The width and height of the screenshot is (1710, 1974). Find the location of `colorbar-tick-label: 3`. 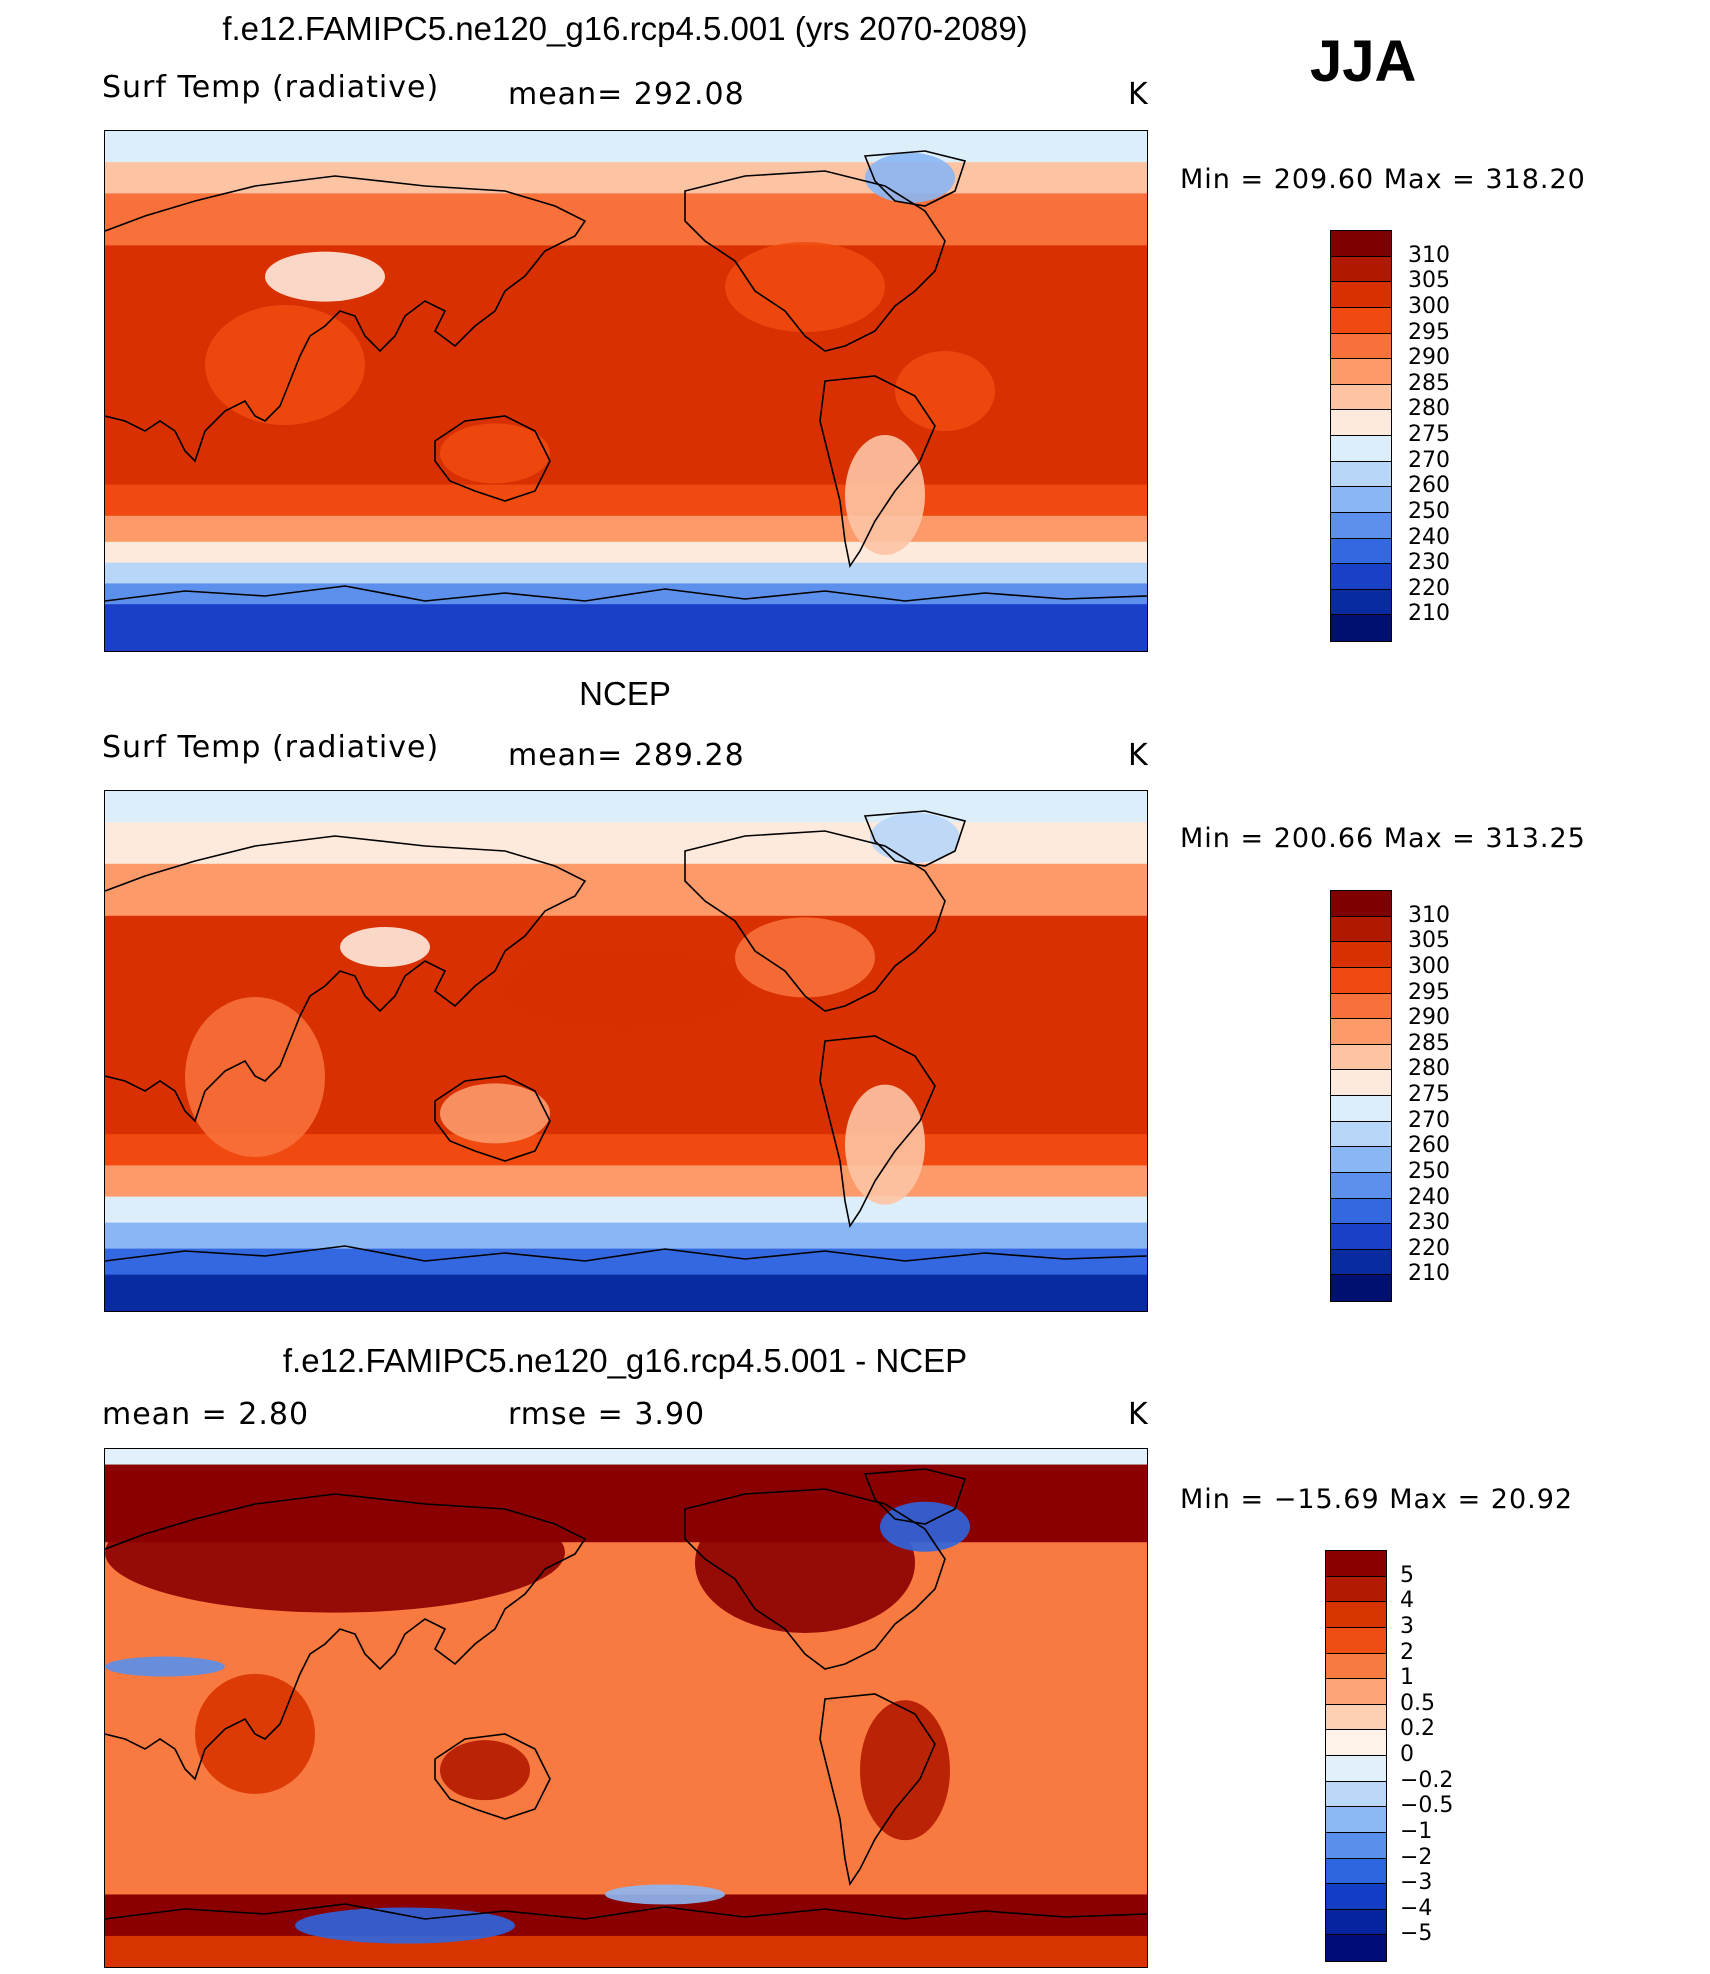

colorbar-tick-label: 3 is located at coordinates (1407, 1626).